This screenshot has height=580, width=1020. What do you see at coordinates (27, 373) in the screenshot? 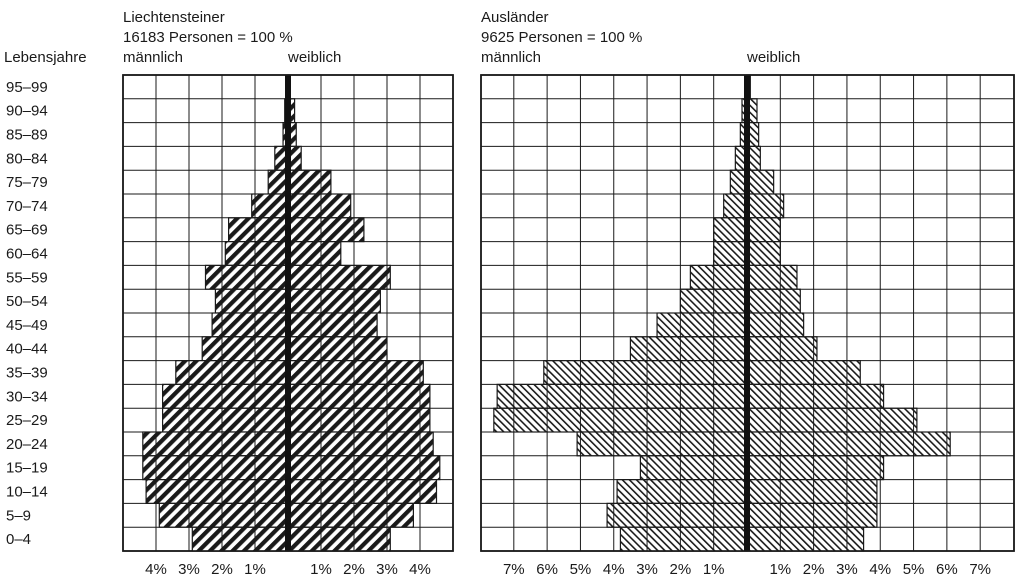
I see `age-label: 35–39` at bounding box center [27, 373].